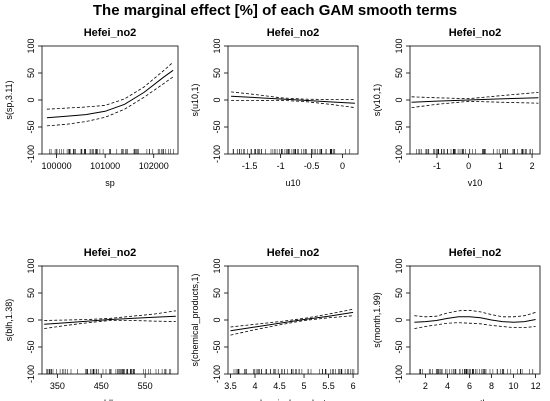 The height and width of the screenshot is (401, 550). Describe the element at coordinates (500, 166) in the screenshot. I see `x-tick-label: 1` at that location.